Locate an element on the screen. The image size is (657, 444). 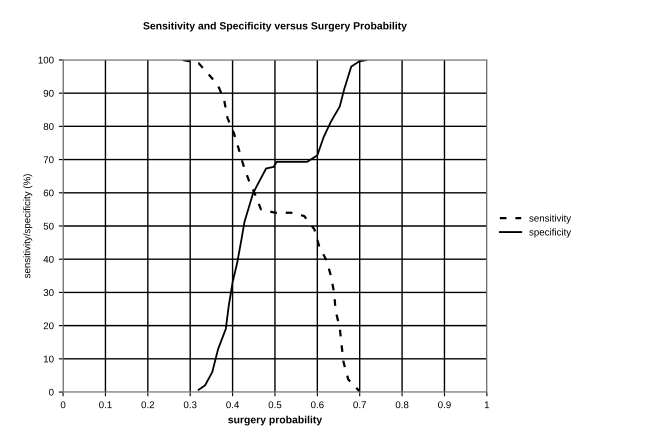
y-tick-label: 60 is located at coordinates (49, 193).